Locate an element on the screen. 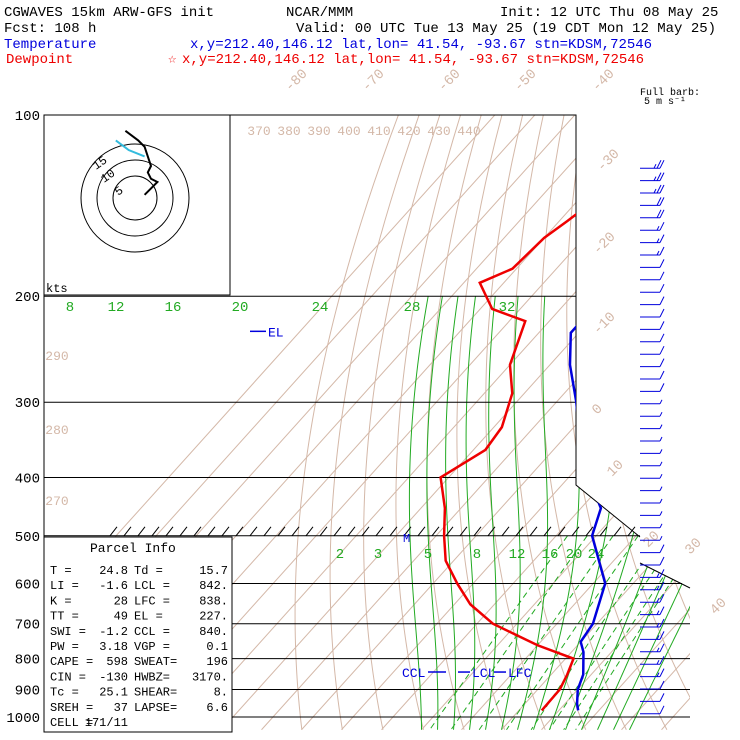 Image resolution: width=740 pixels, height=740 pixels. dewpoint-legend: Dewpoint is located at coordinates (39, 60).